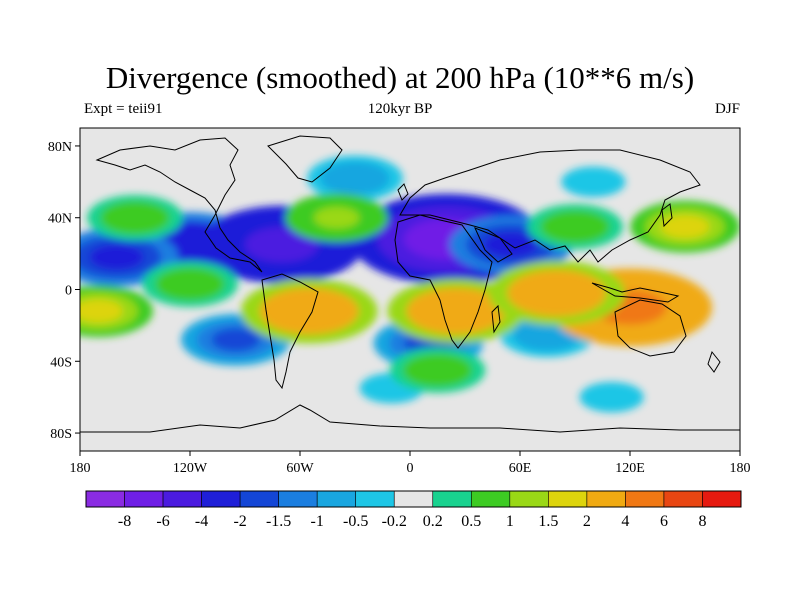 This screenshot has height=600, width=800. I want to click on colorbar-label: 0.2, so click(433, 521).